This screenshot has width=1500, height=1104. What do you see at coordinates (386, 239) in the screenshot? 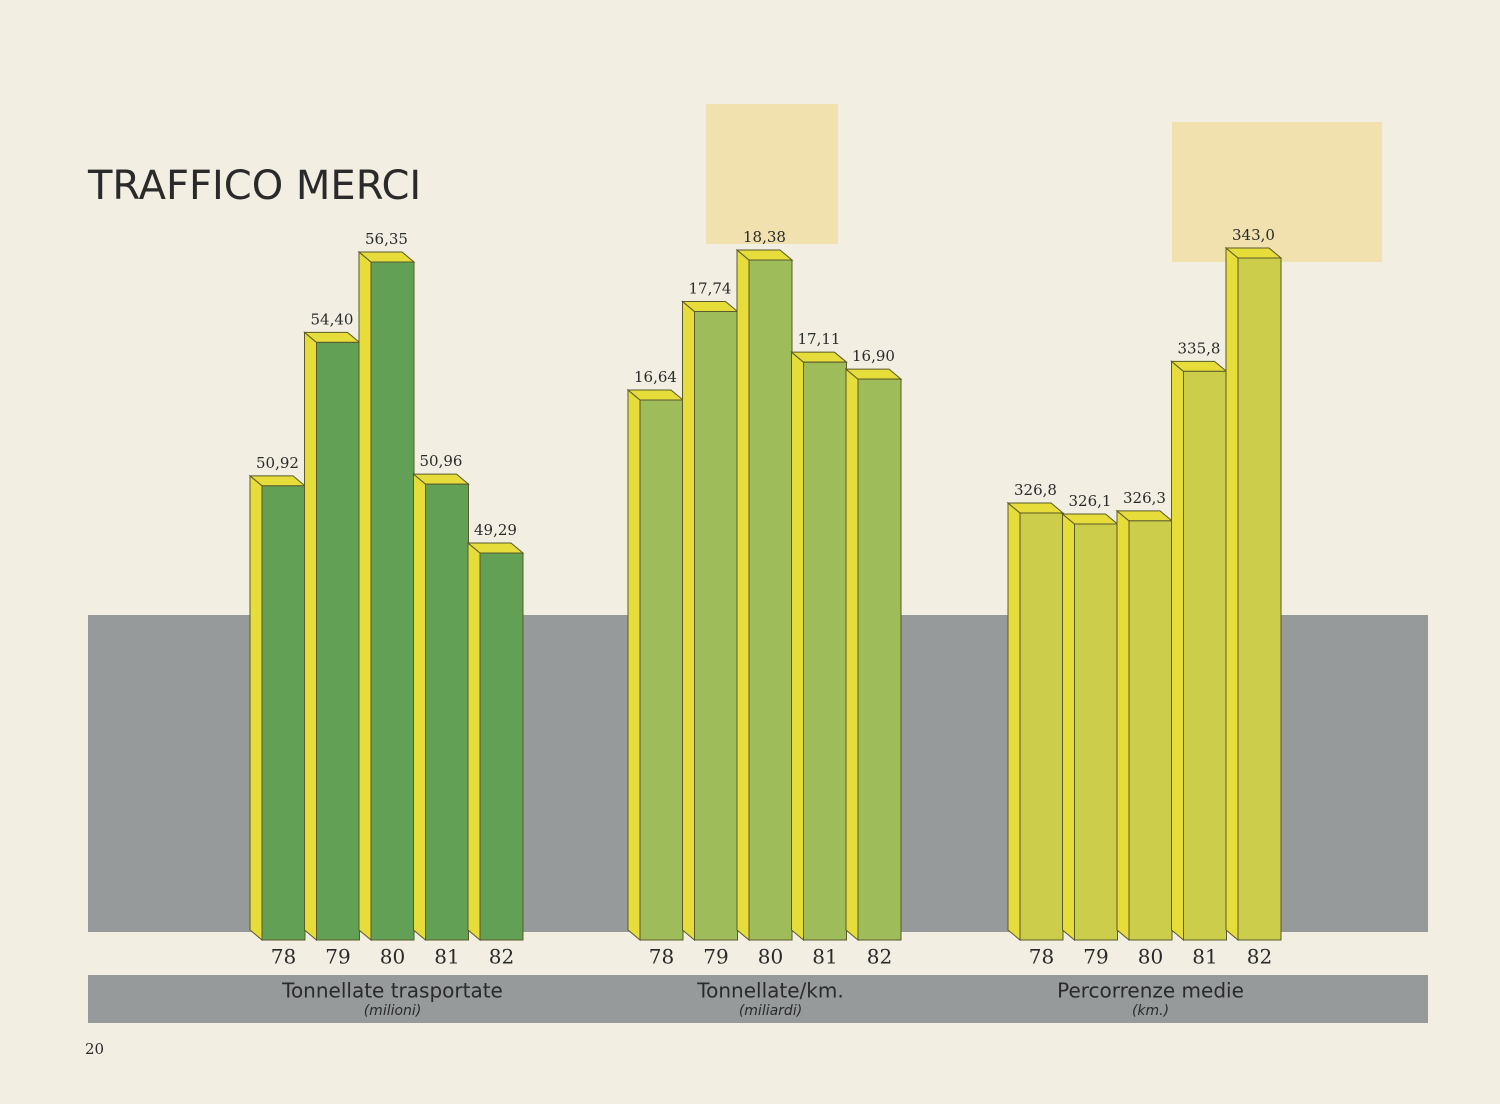
I see `value-label: 56,35` at bounding box center [386, 239].